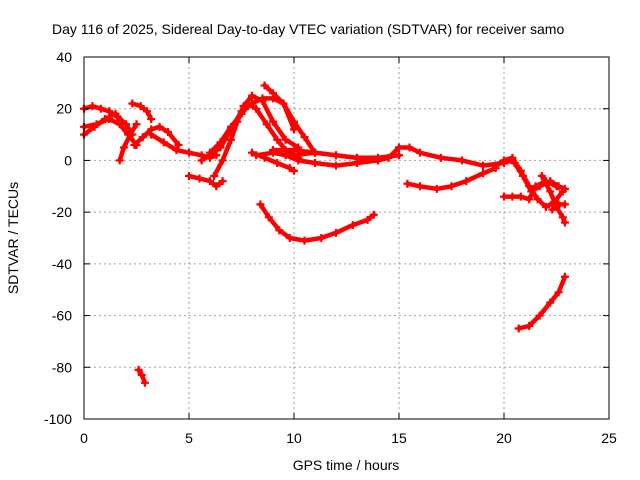  I want to click on y-axis-label: SDTVAR / TECUs, so click(13, 238).